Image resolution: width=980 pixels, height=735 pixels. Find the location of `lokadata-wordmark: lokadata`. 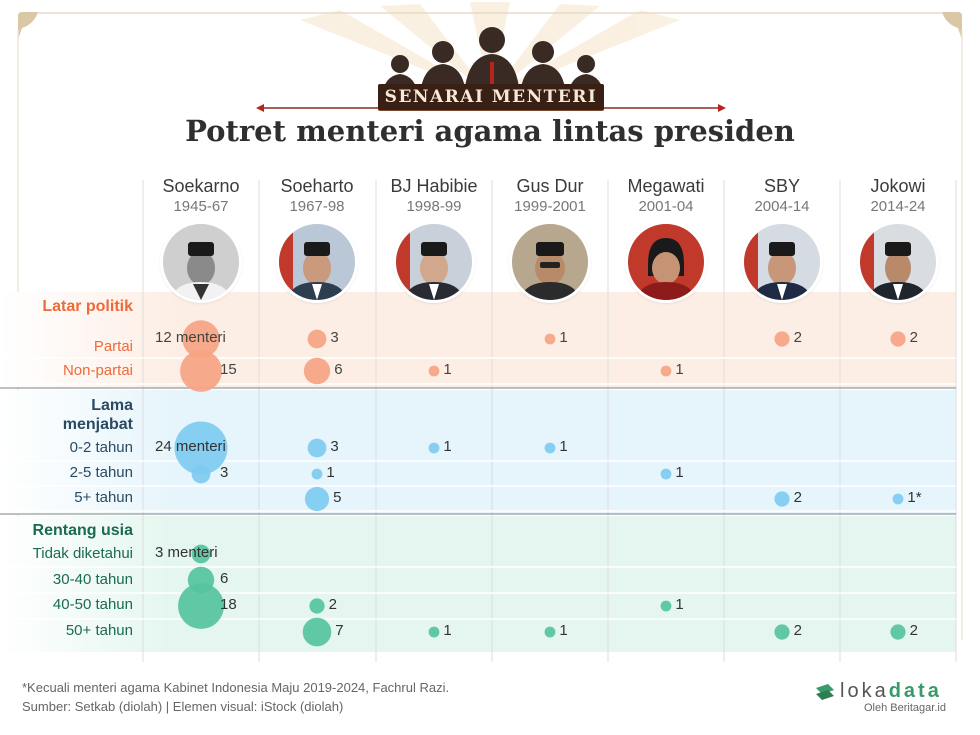

lokadata-wordmark: lokadata is located at coordinates (891, 691).